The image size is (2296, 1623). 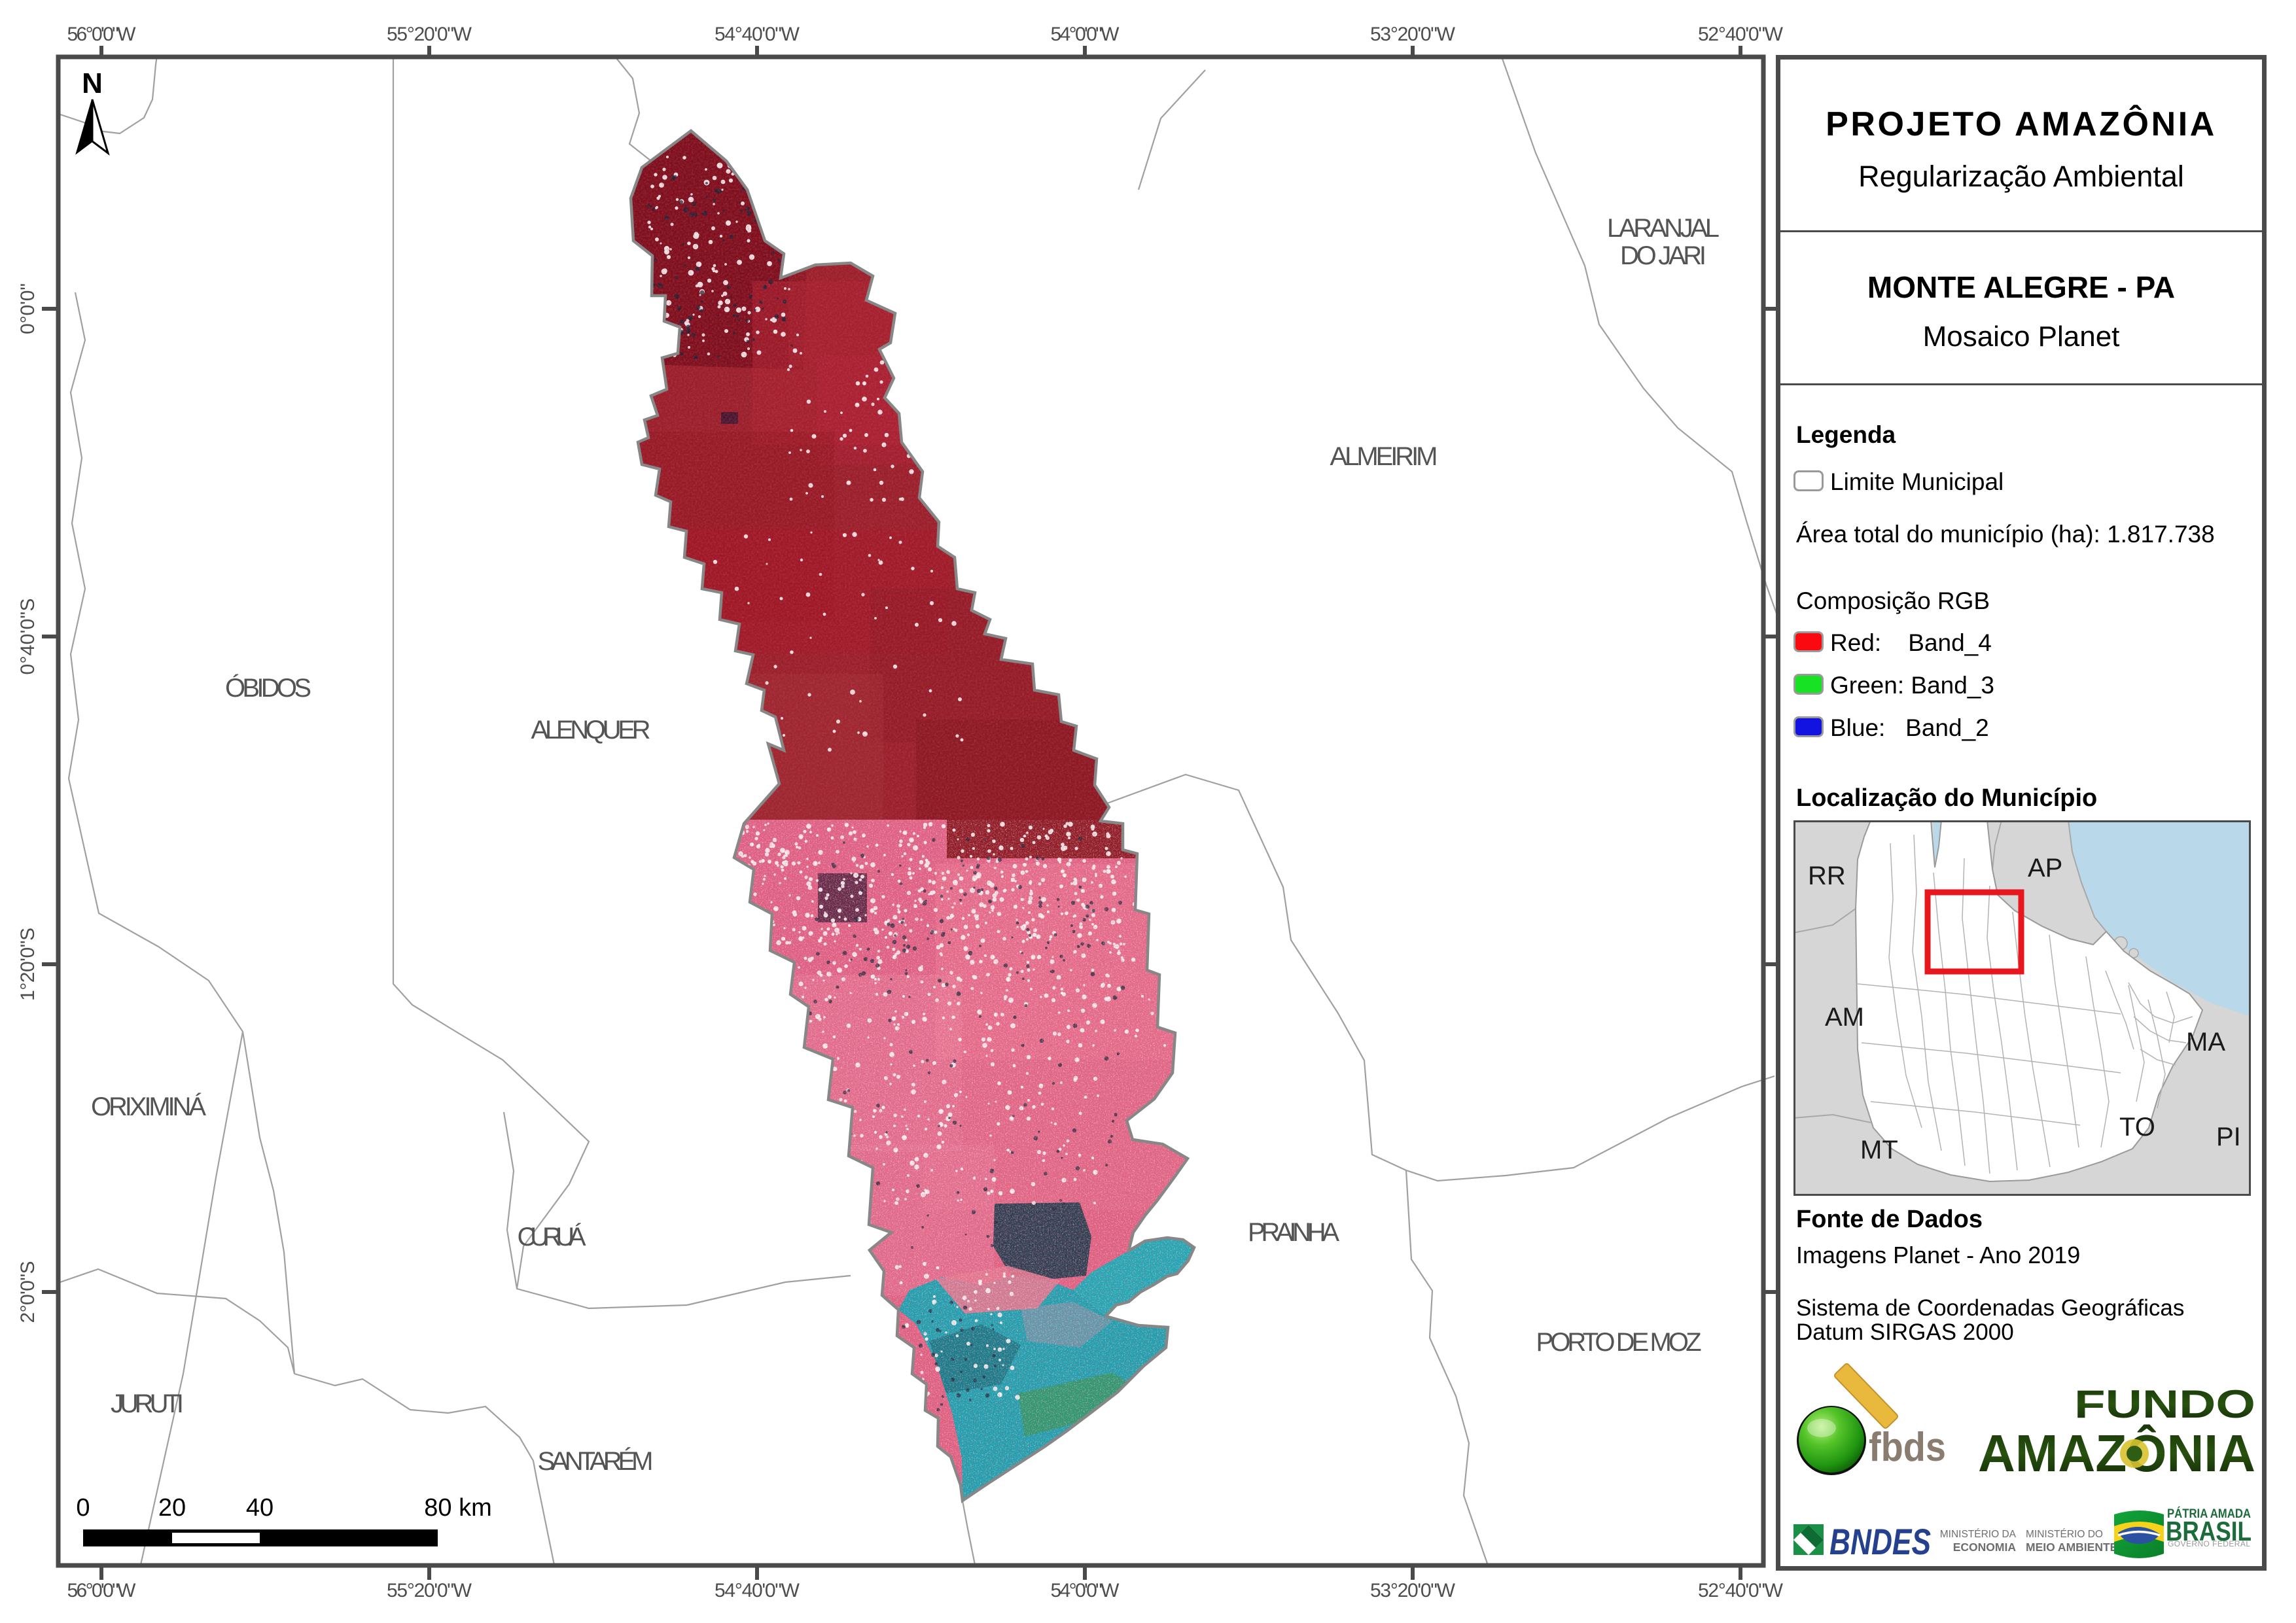 What do you see at coordinates (28, 964) in the screenshot?
I see `svg-text: 1°20'0"S` at bounding box center [28, 964].